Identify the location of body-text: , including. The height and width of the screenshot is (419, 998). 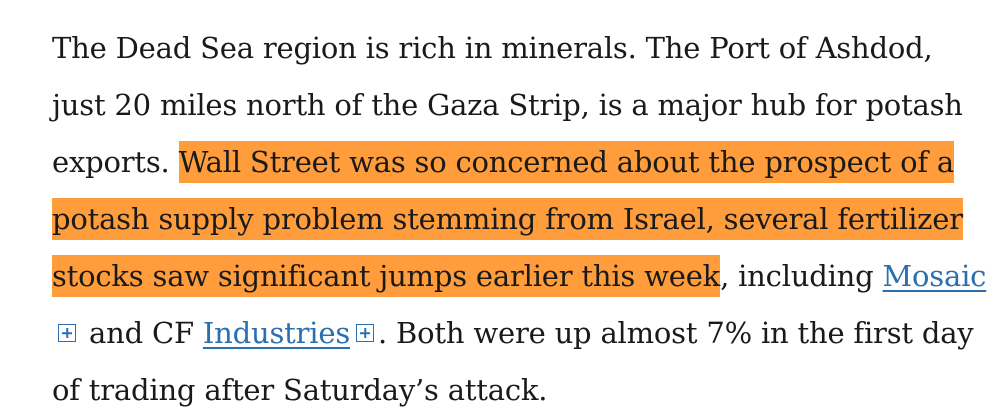
(801, 276).